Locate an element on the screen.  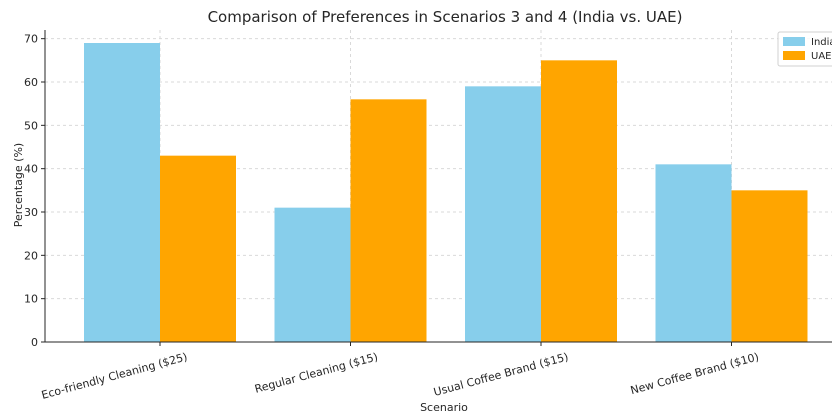
legend: India UAE is located at coordinates (804, 49).